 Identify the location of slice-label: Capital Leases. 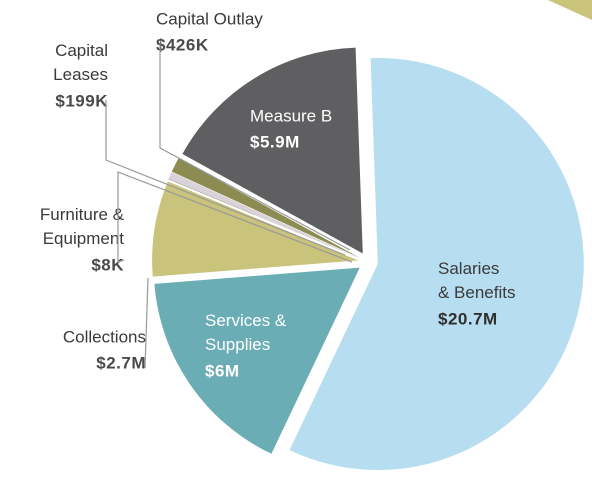
(80, 62).